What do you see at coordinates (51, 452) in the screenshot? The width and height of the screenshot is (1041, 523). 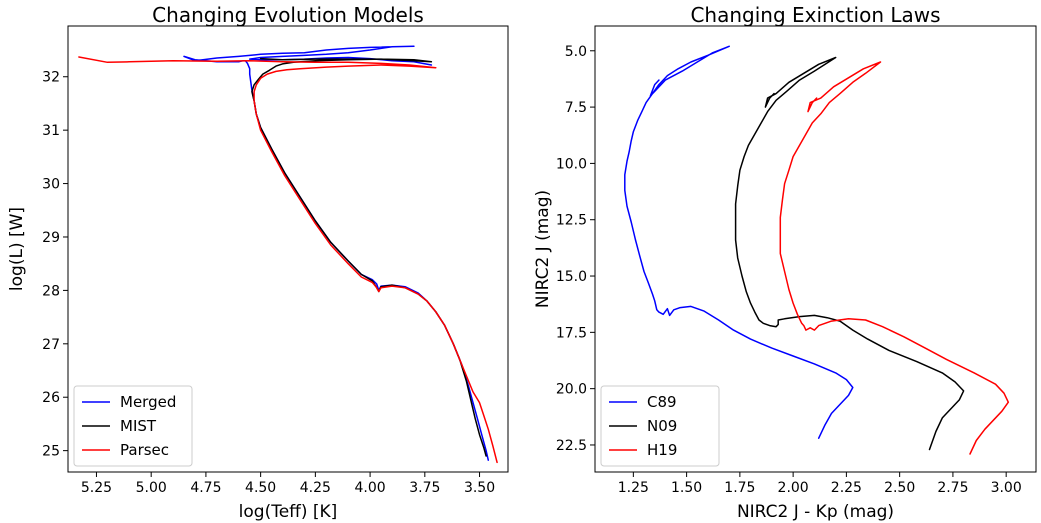 I see `panel-1-y-tick-label: 25` at bounding box center [51, 452].